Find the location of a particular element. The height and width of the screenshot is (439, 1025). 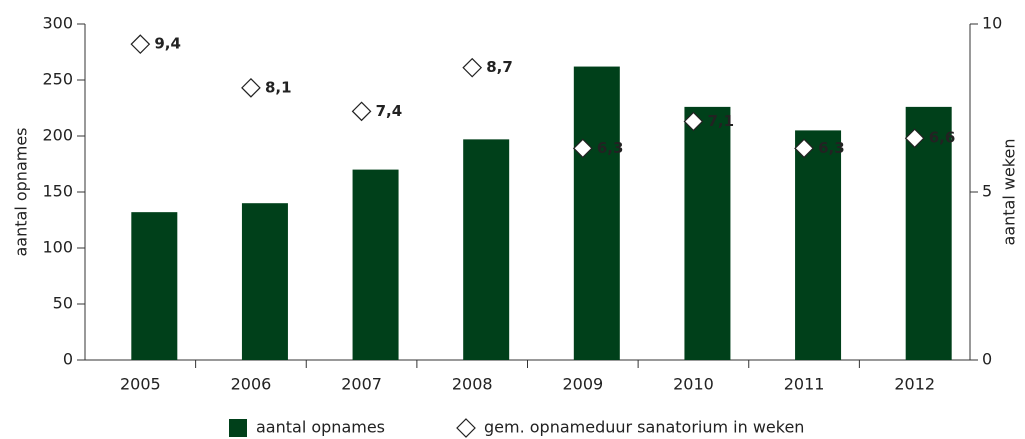

legend-label: aantal opnames is located at coordinates (320, 427).